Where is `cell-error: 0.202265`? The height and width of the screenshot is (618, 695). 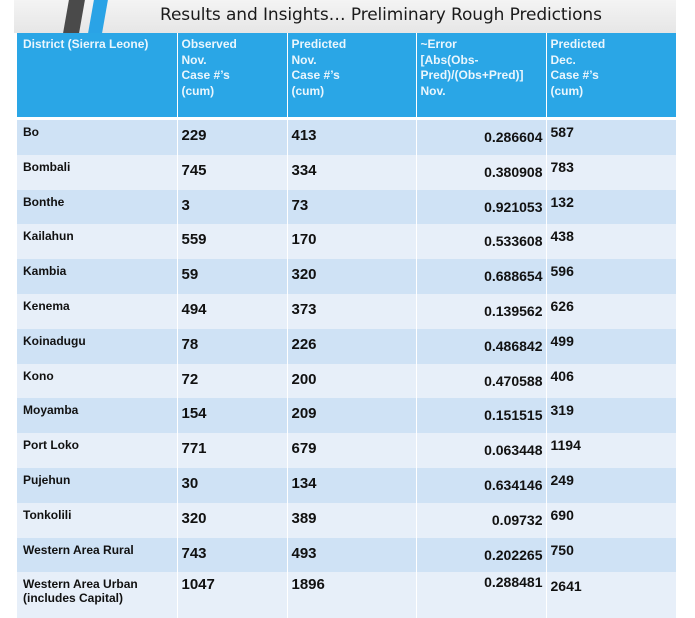 cell-error: 0.202265 is located at coordinates (480, 555).